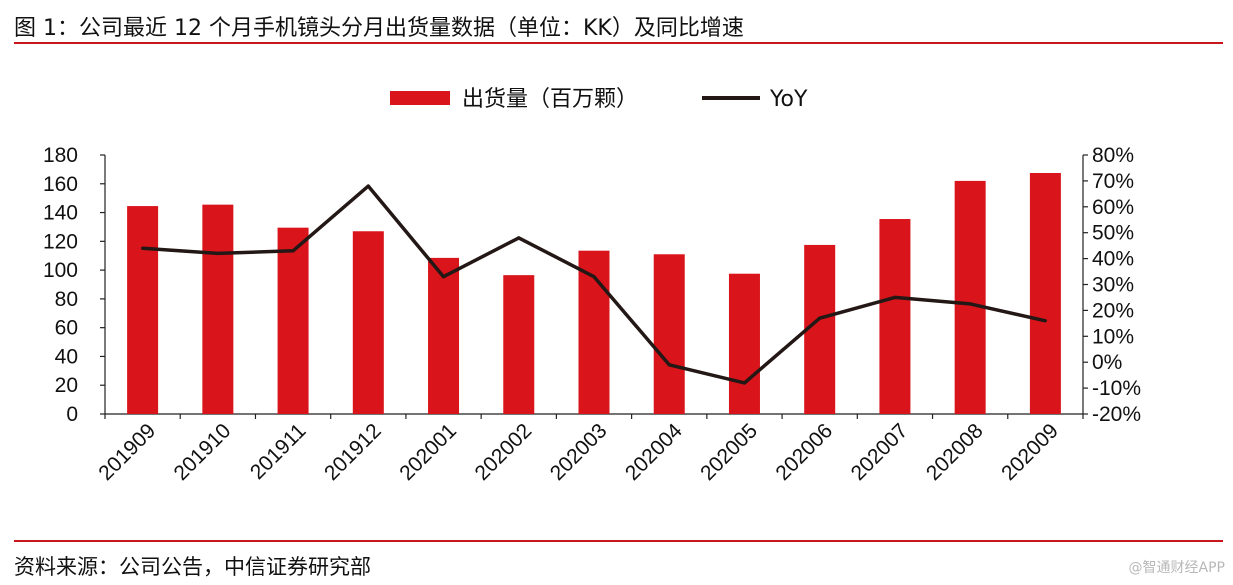 This screenshot has height=585, width=1233. Describe the element at coordinates (66, 385) in the screenshot. I see `left-tick-label: 20` at that location.